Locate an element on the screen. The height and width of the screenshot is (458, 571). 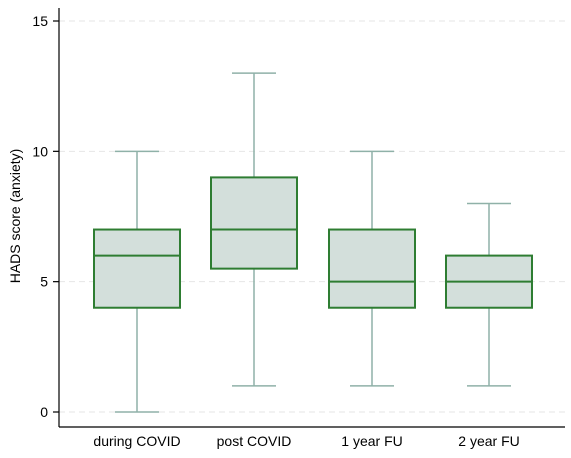
x-tick-labels: during COVID post COVID 1 year FU 2 year FU is located at coordinates (306, 441).